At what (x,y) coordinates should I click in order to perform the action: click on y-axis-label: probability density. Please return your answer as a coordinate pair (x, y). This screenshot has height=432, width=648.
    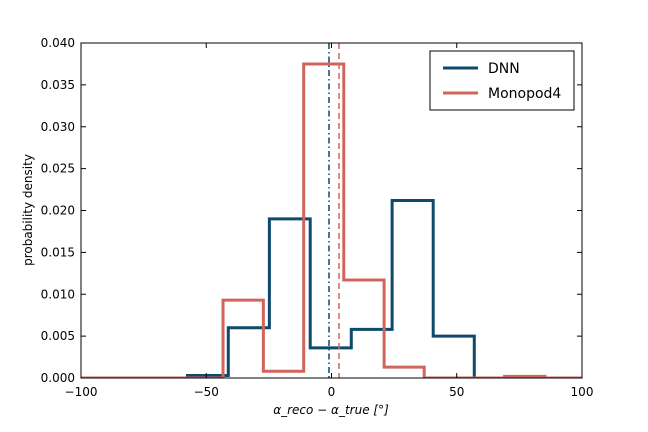
    Looking at the image, I should click on (28, 210).